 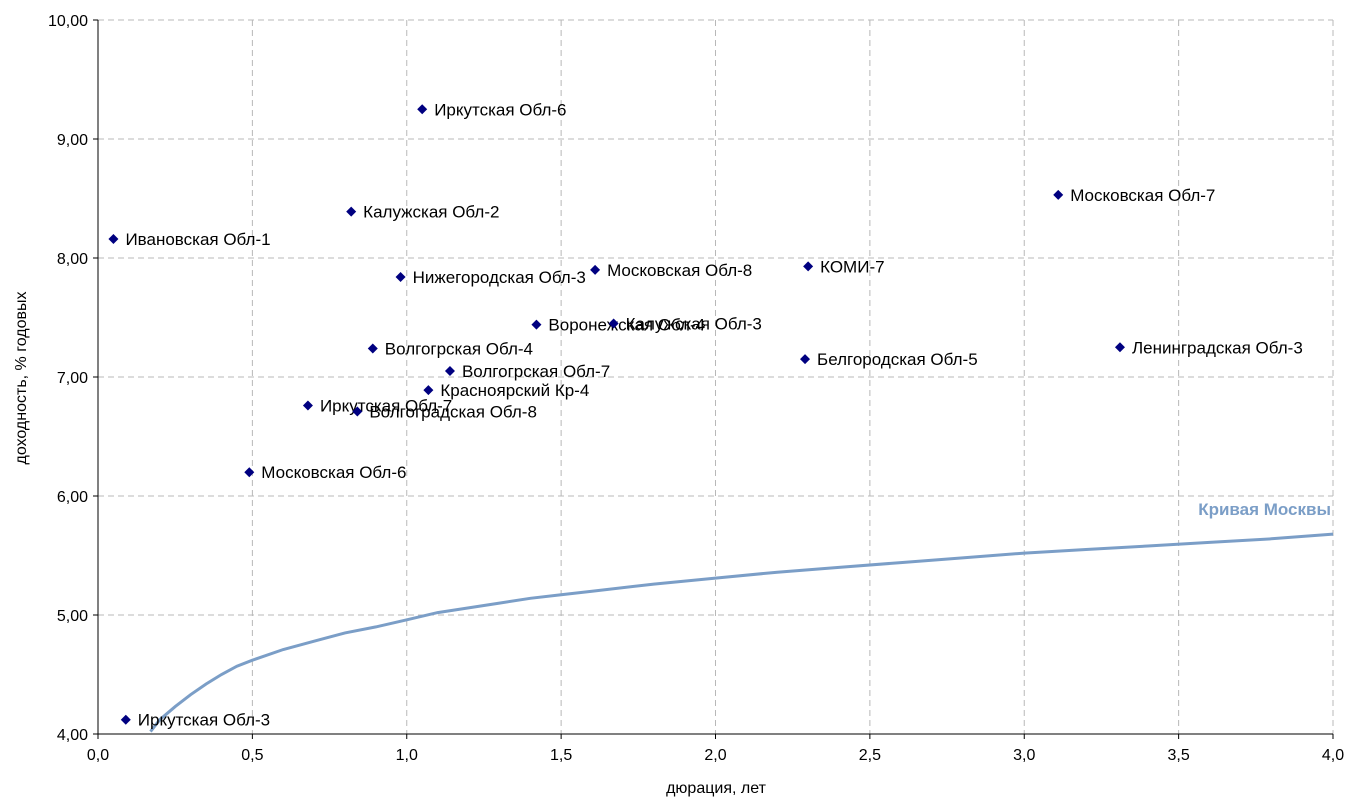 What do you see at coordinates (1024, 755) in the screenshot?
I see `x-tick-label: 3,0` at bounding box center [1024, 755].